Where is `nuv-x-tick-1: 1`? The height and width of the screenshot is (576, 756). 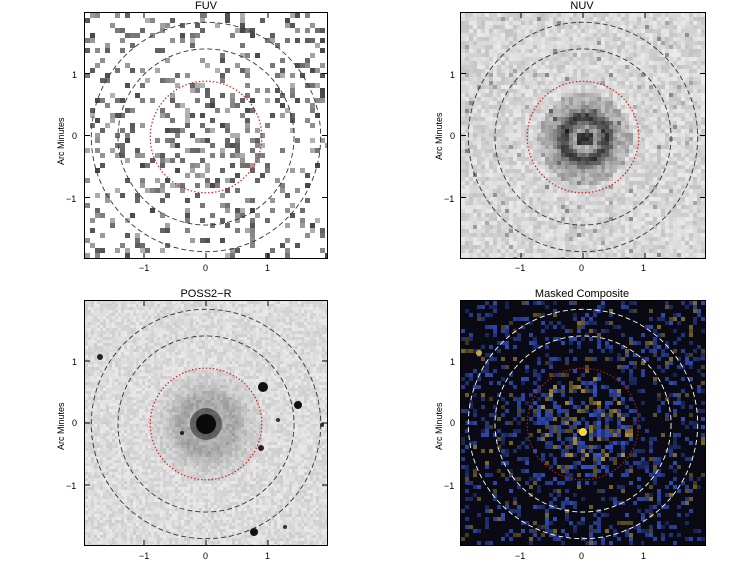 nuv-x-tick-1: 1 is located at coordinates (644, 268).